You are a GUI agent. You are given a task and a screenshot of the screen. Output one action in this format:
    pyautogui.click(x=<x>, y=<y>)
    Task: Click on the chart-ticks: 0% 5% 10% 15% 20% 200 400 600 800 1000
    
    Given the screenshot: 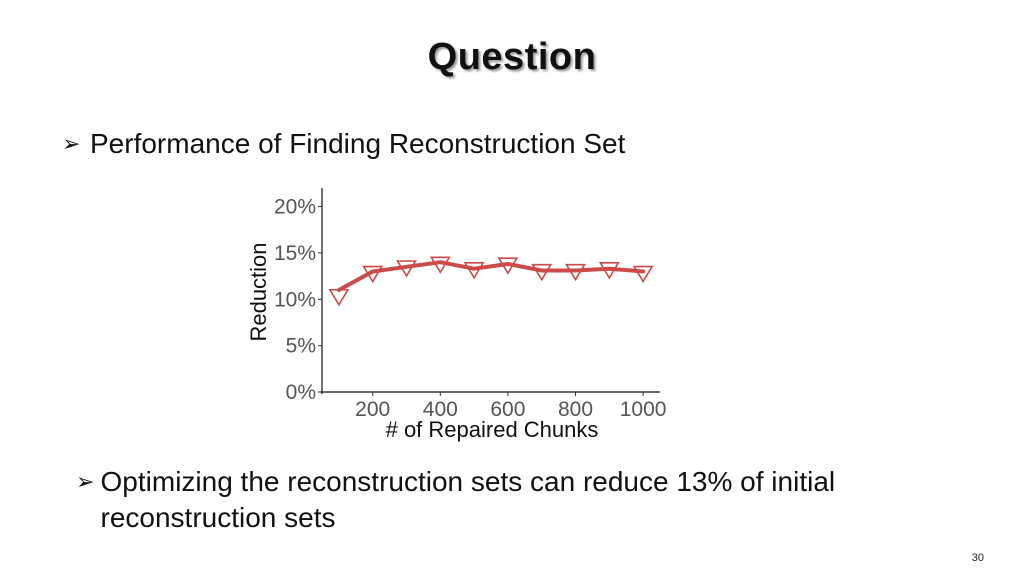 What is the action you would take?
    pyautogui.click(x=470, y=308)
    